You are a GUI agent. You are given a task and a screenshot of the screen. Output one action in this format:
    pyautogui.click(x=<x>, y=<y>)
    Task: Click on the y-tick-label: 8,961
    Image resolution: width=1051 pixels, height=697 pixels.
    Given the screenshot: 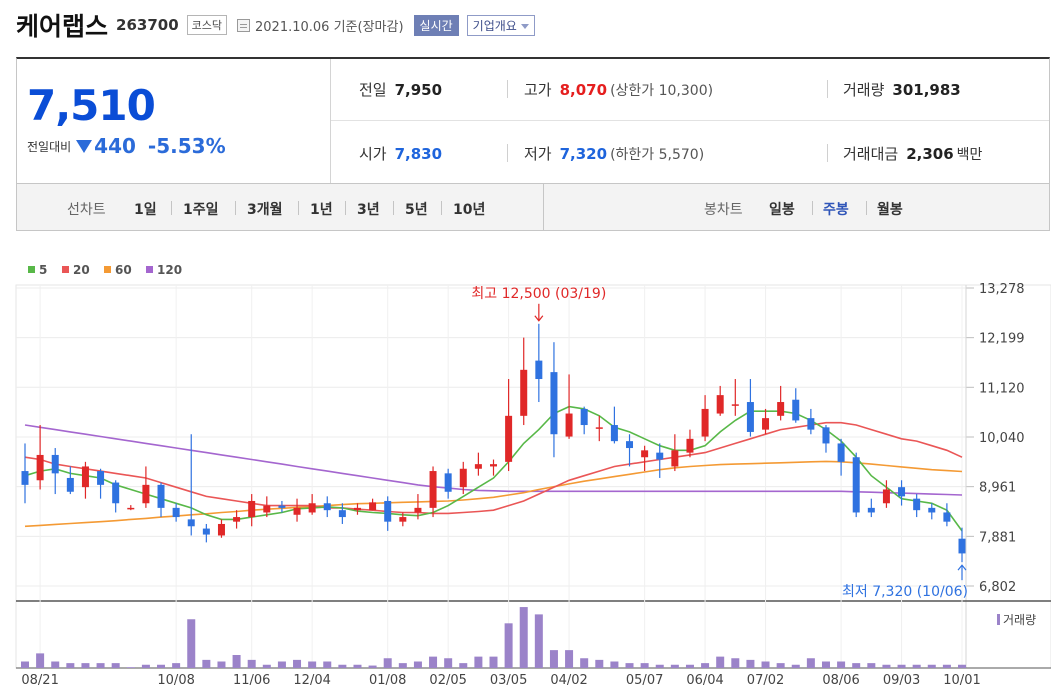 What is the action you would take?
    pyautogui.click(x=997, y=488)
    